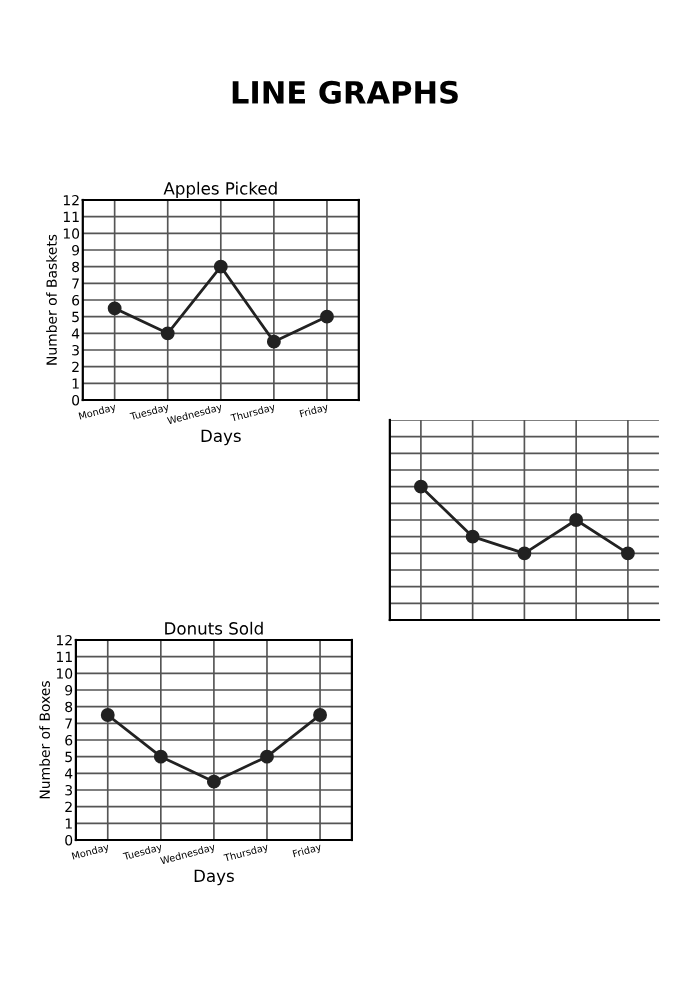 The height and width of the screenshot is (1000, 690). Describe the element at coordinates (220, 189) in the screenshot. I see `chart-title: Apples Picked` at that location.